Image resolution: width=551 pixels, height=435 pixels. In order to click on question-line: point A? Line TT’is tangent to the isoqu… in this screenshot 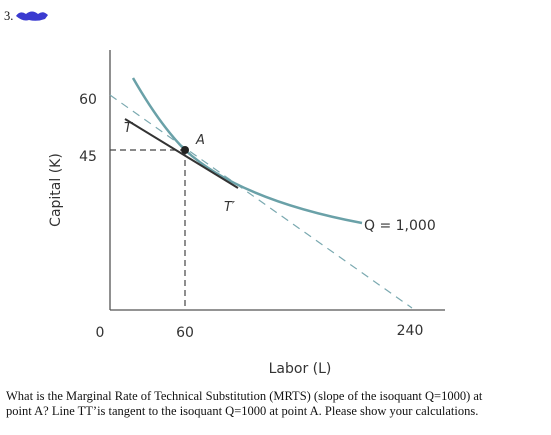, I will do `click(242, 411)`.